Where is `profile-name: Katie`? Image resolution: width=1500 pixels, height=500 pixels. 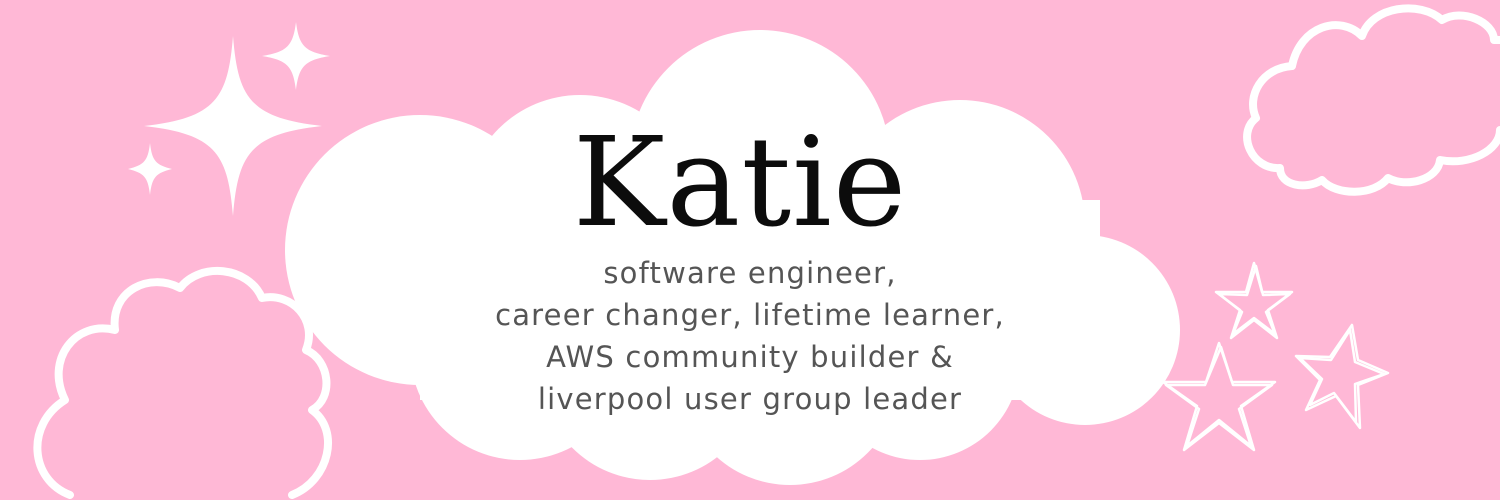 profile-name: Katie is located at coordinates (740, 183).